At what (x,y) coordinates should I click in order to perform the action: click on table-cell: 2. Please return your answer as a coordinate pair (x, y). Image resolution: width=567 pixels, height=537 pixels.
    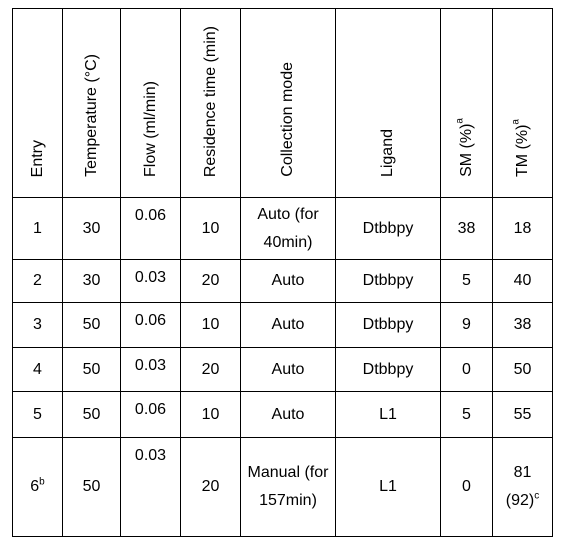
    Looking at the image, I should click on (37, 281).